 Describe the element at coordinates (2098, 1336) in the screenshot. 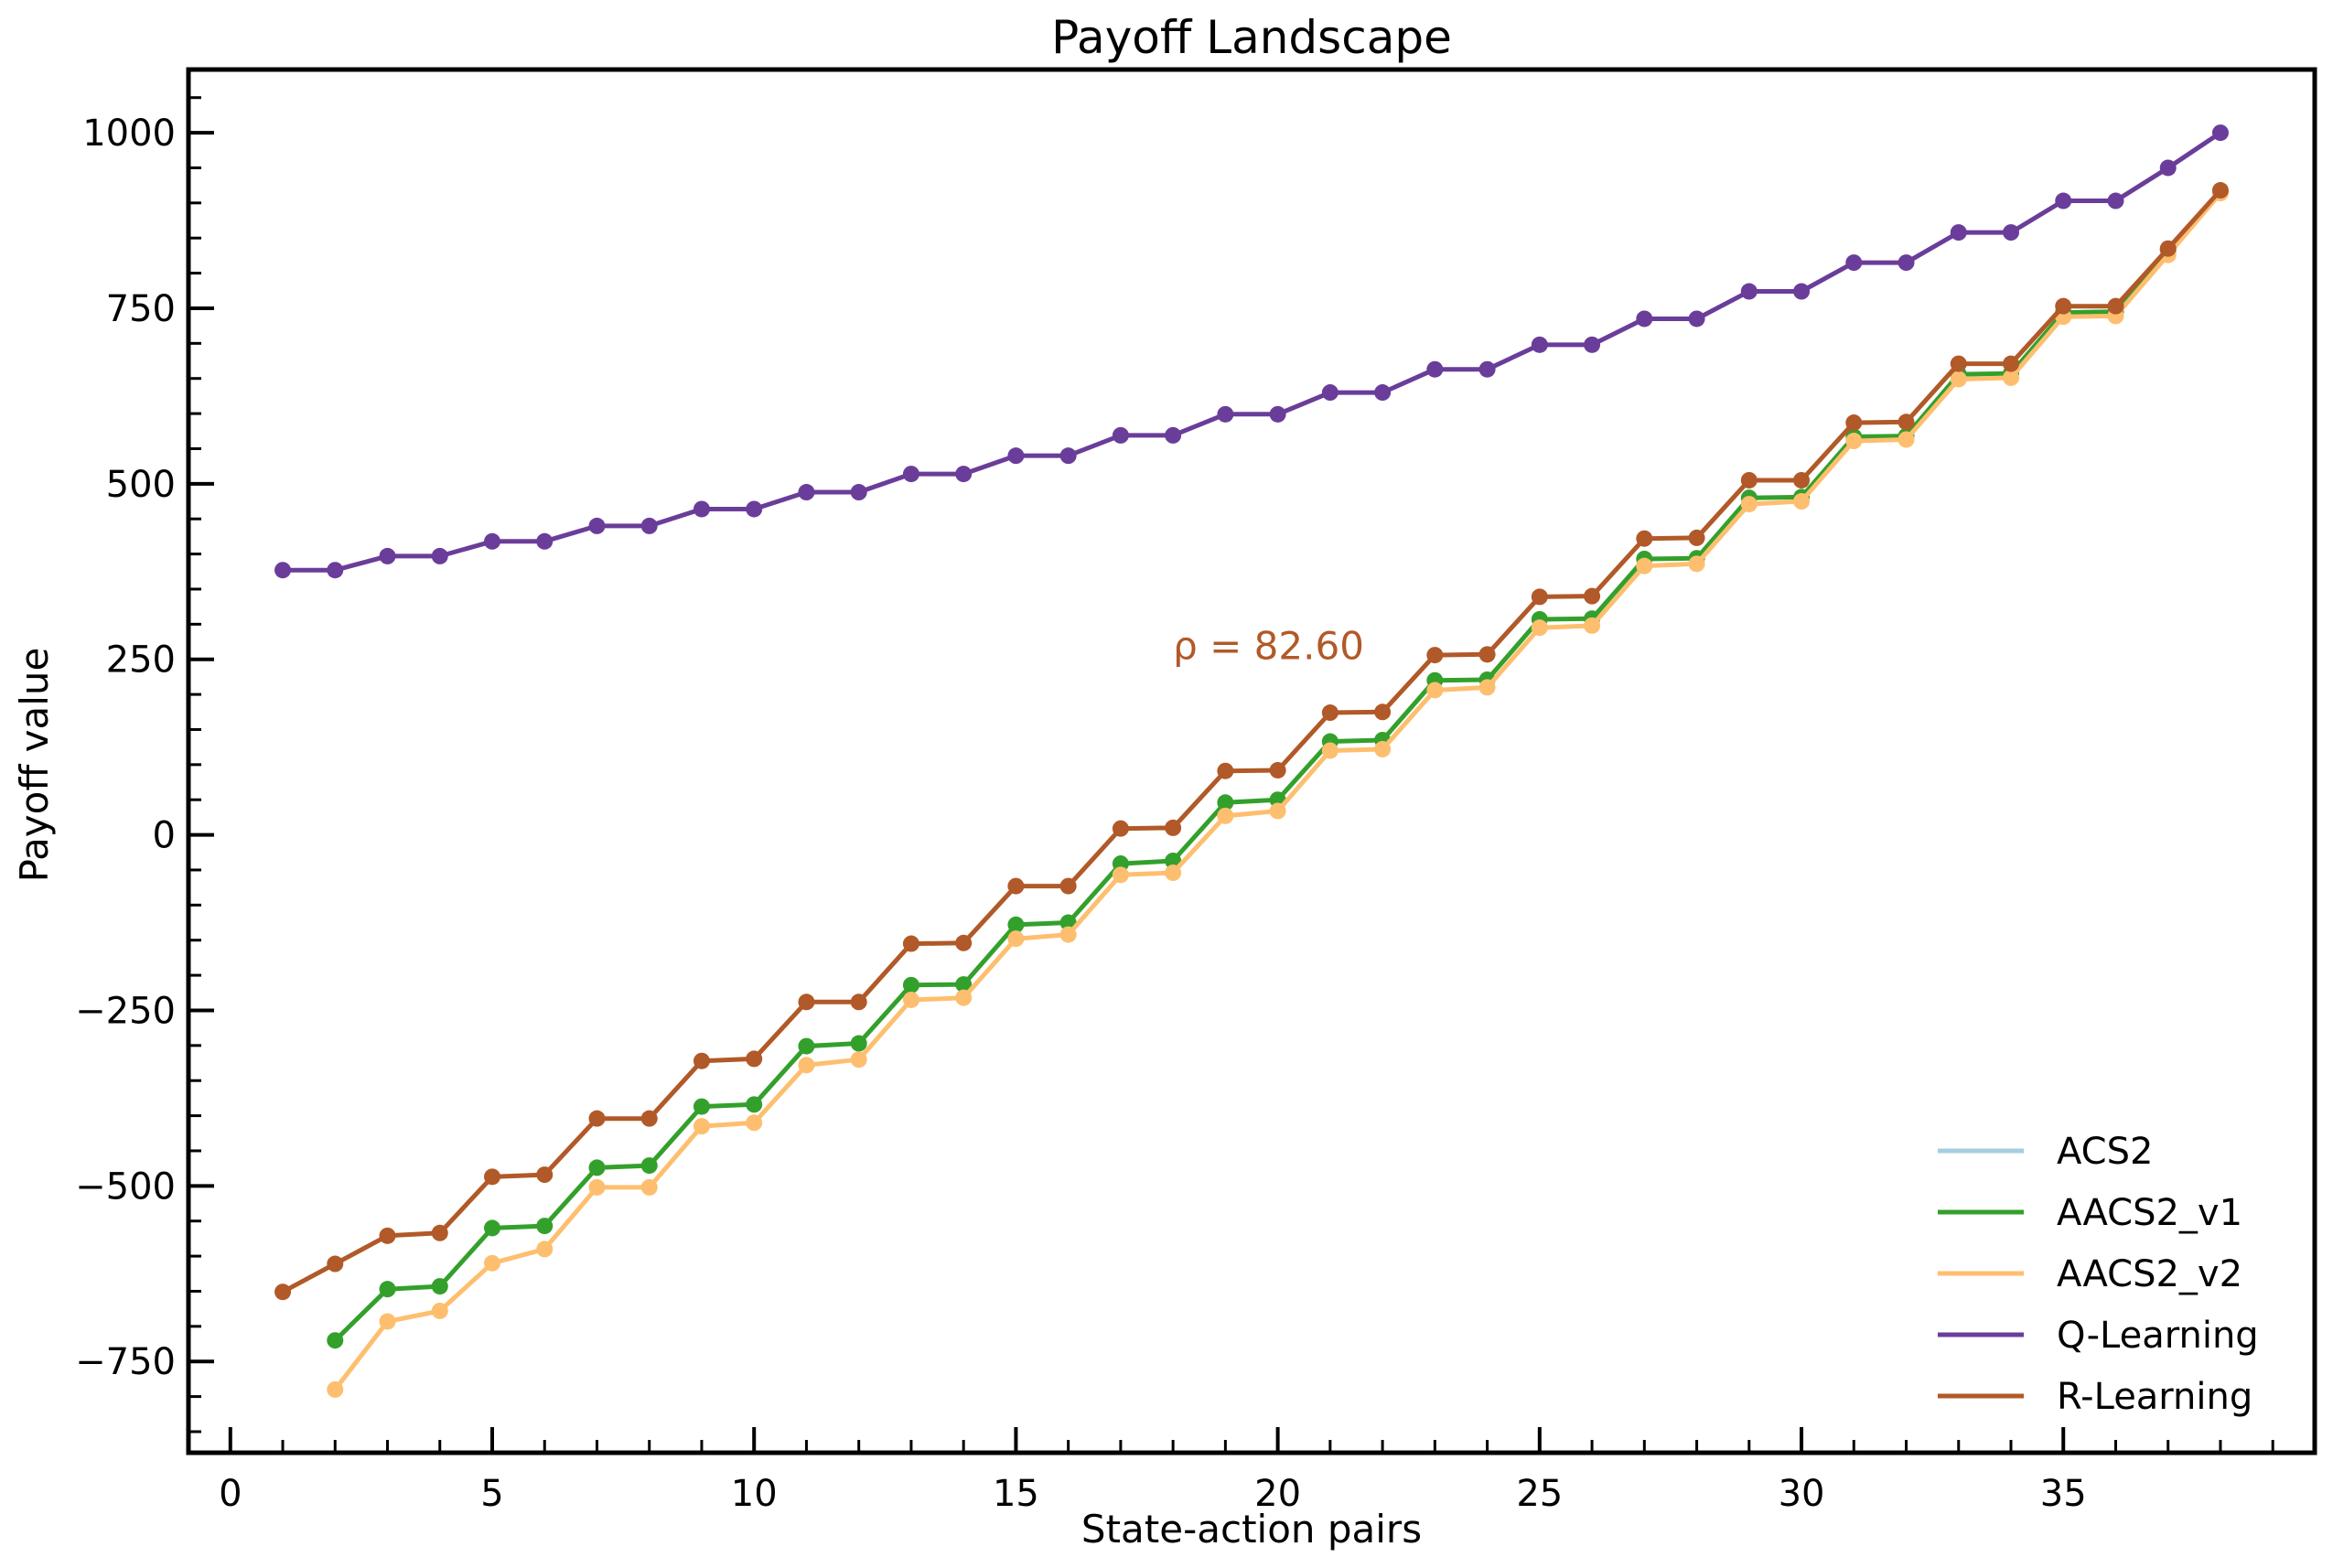

I see `legend-item-q-learning: Q-Learning` at that location.